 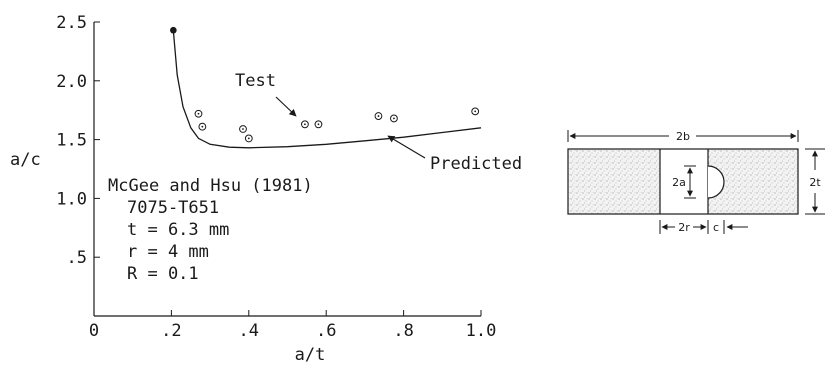 What do you see at coordinates (255, 81) in the screenshot?
I see `test-annotation: Test` at bounding box center [255, 81].